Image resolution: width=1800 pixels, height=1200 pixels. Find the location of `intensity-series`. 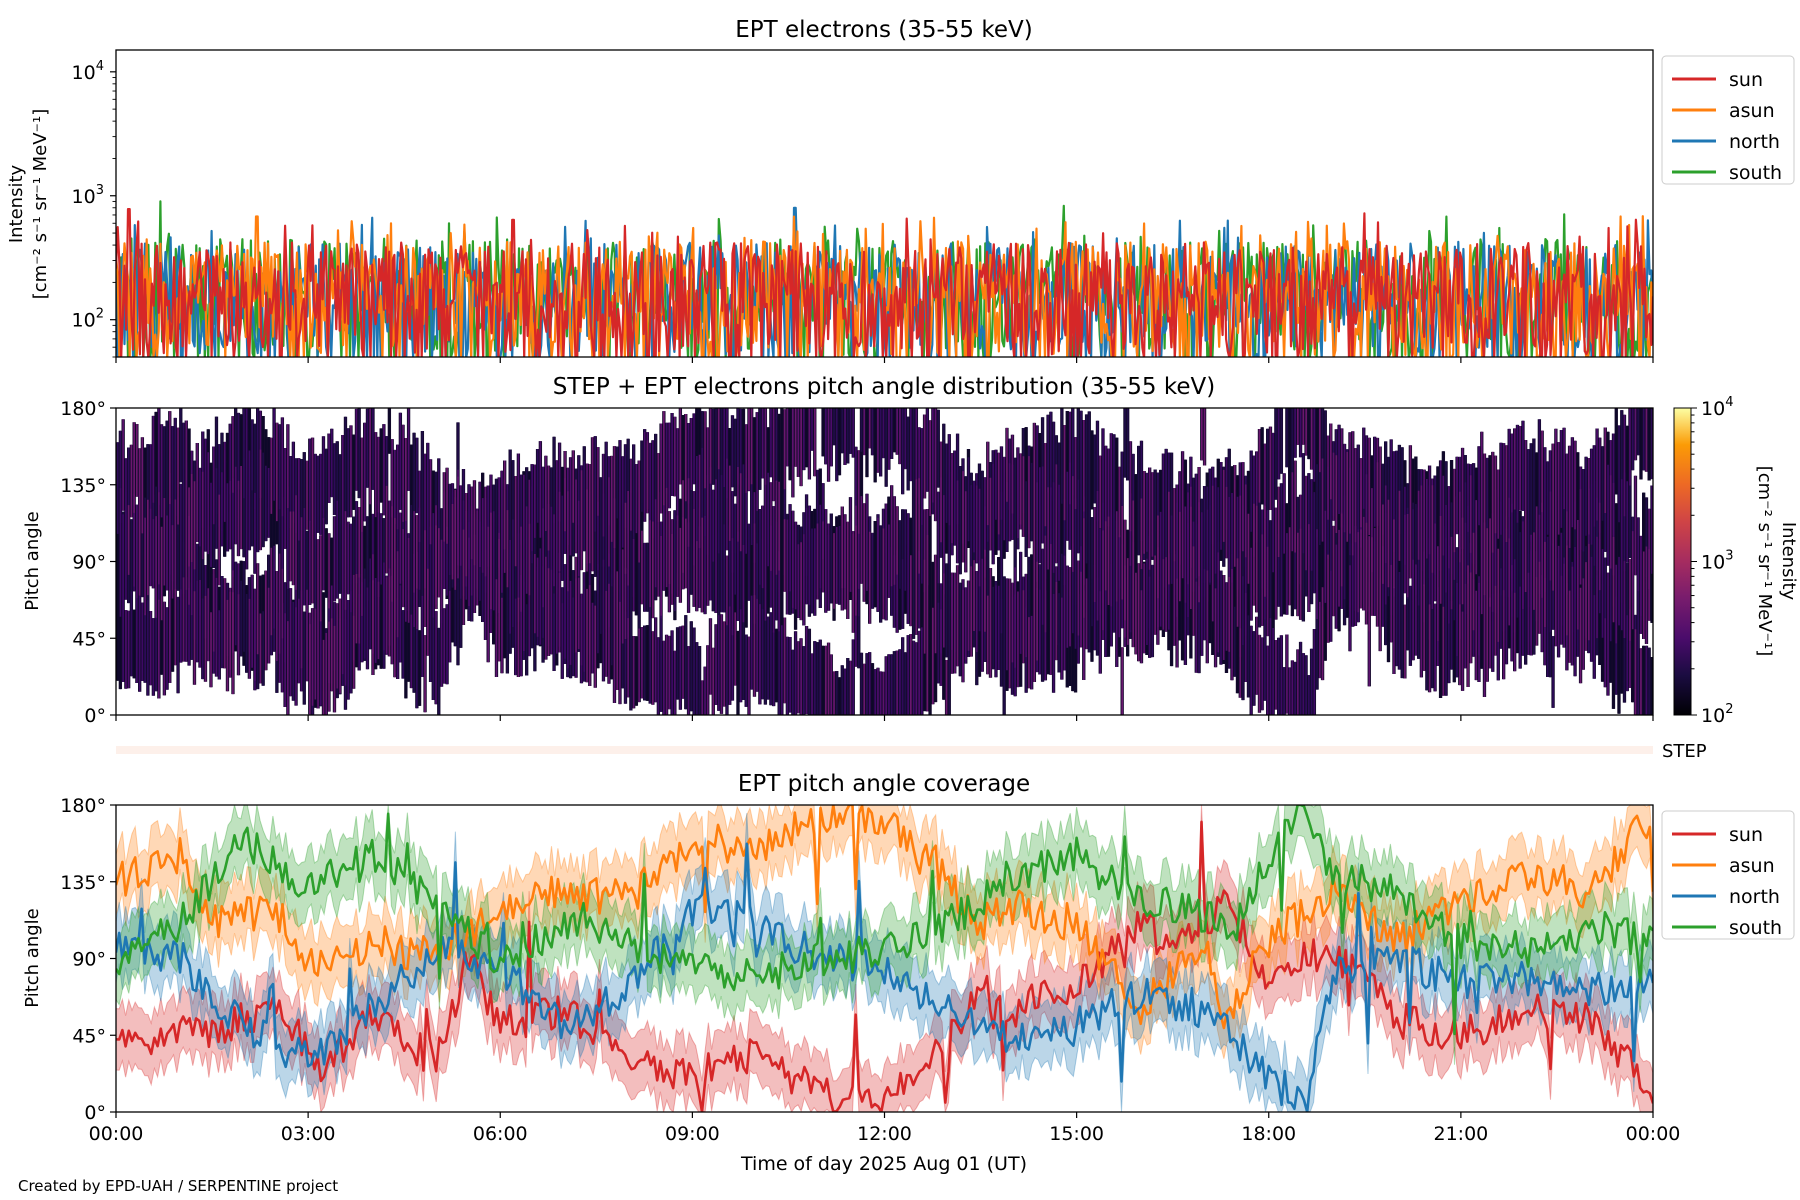

intensity-series is located at coordinates (884, 278).